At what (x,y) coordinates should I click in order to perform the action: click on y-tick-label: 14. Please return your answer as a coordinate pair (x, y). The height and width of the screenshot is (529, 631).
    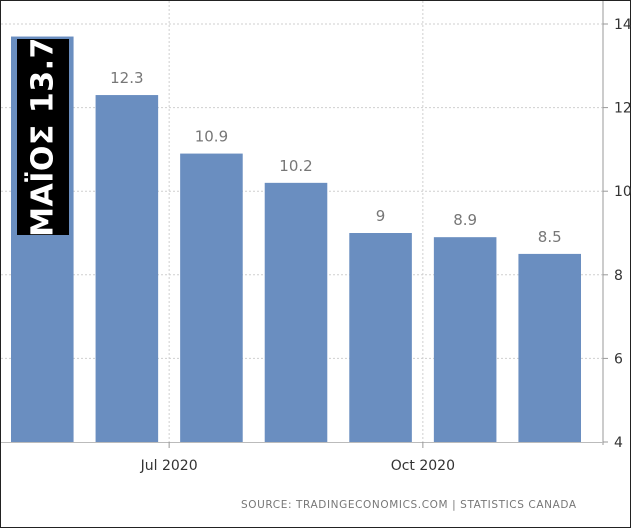
    Looking at the image, I should click on (622, 25).